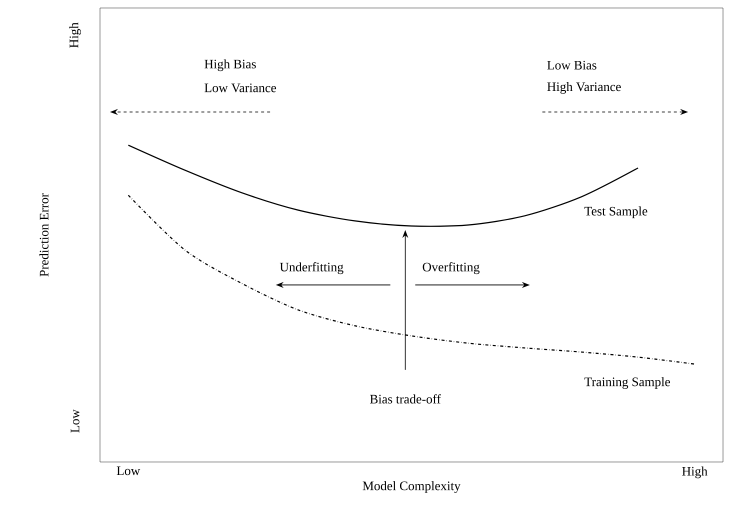 The width and height of the screenshot is (733, 523). Describe the element at coordinates (411, 487) in the screenshot. I see `x-axis-title: Model Complexity` at that location.